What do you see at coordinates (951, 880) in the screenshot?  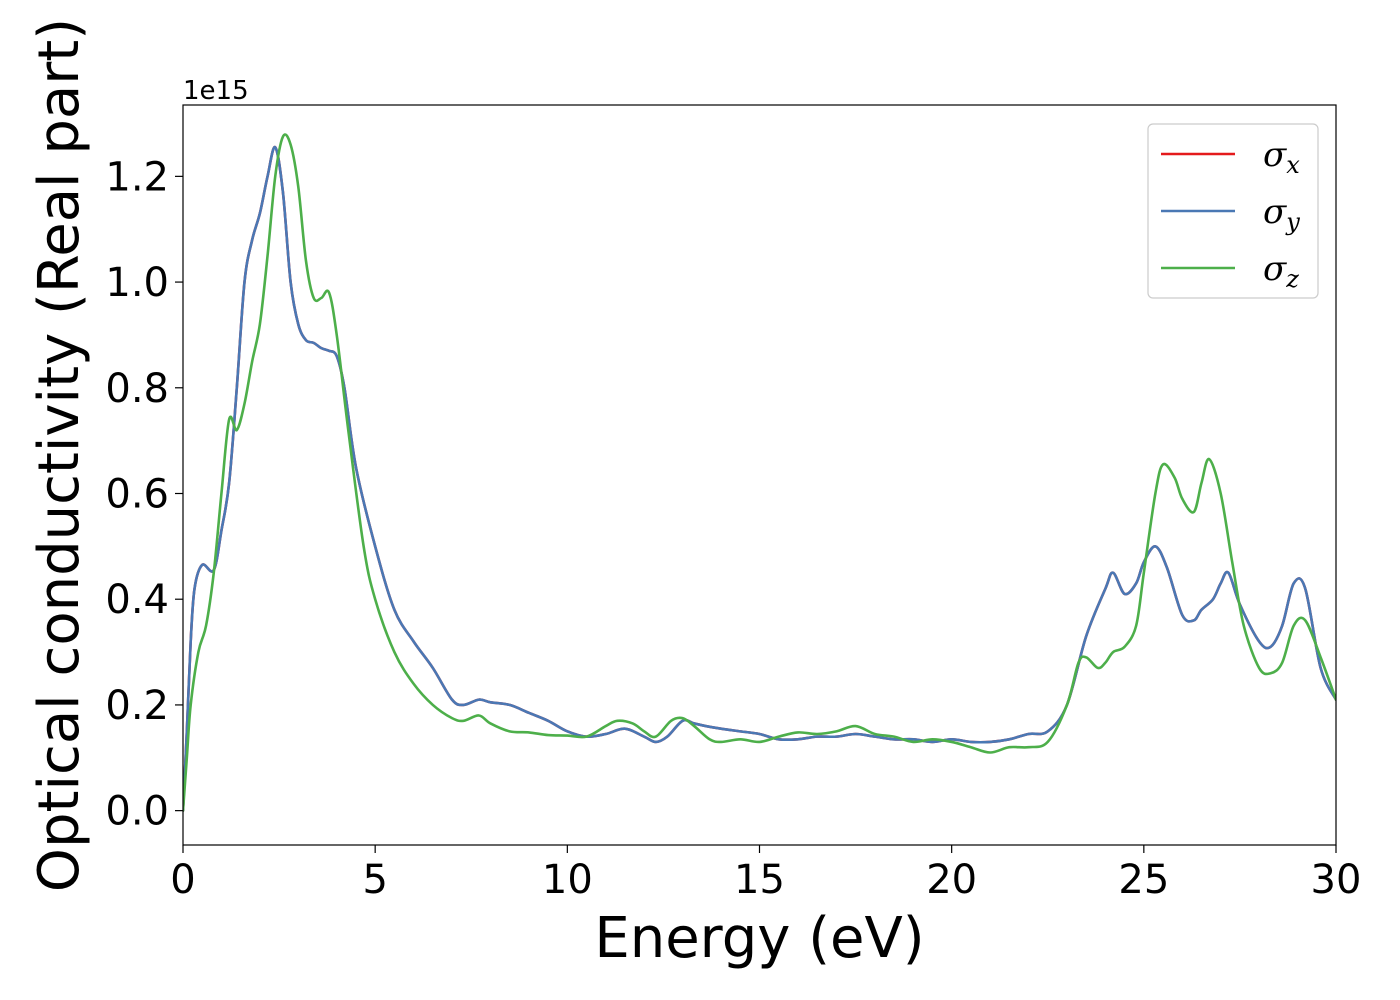 I see `x-tick-label: 20` at bounding box center [951, 880].